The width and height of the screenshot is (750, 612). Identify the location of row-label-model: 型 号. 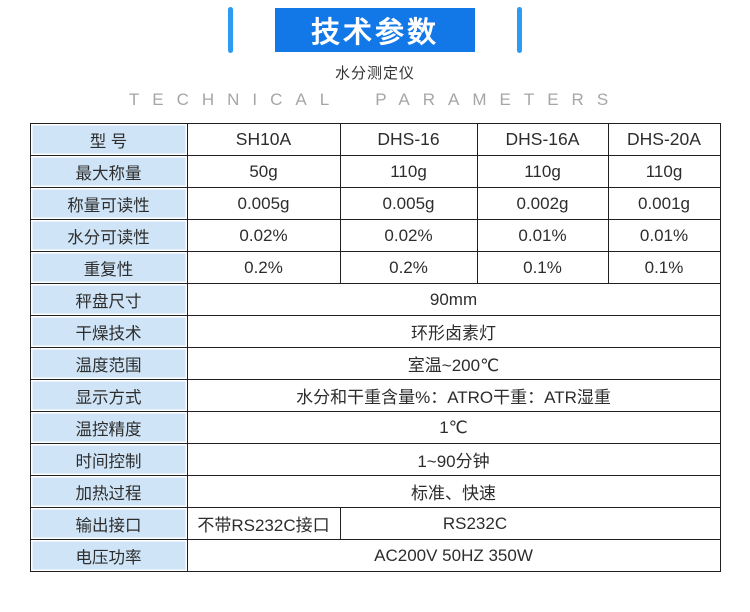
(108, 139).